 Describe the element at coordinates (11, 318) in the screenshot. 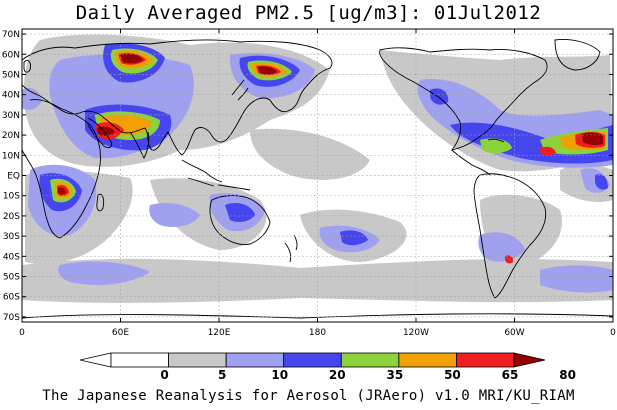

I see `lat-label: 70S` at that location.